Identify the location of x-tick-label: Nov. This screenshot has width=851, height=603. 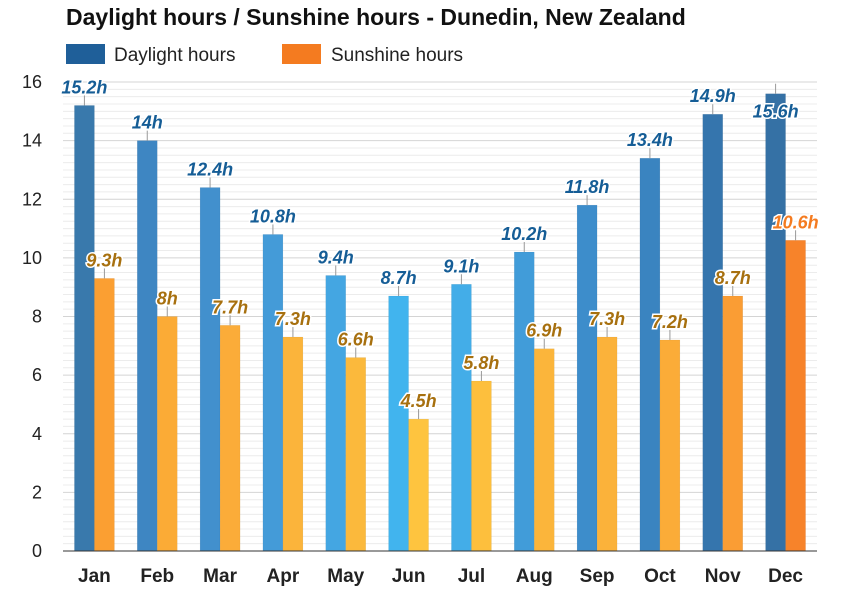
(723, 576).